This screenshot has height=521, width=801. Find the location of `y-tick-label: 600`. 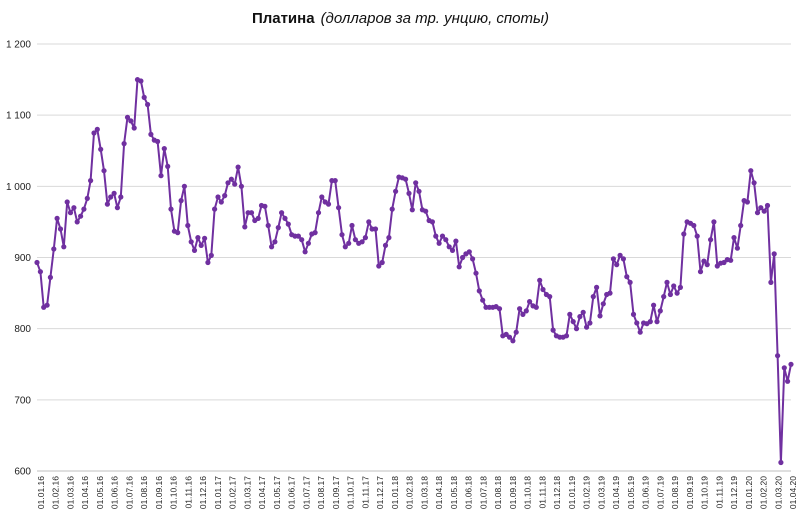

y-tick-label: 600 is located at coordinates (22, 472).